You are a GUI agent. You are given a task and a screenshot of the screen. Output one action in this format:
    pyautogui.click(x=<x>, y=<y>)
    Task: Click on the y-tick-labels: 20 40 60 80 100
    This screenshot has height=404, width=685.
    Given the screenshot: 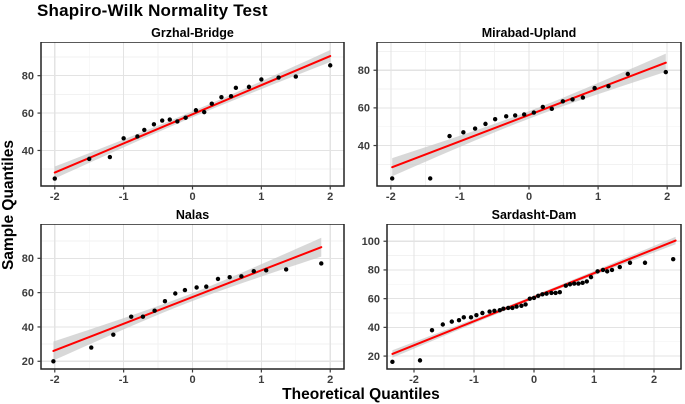 What is the action you would take?
    pyautogui.click(x=371, y=299)
    